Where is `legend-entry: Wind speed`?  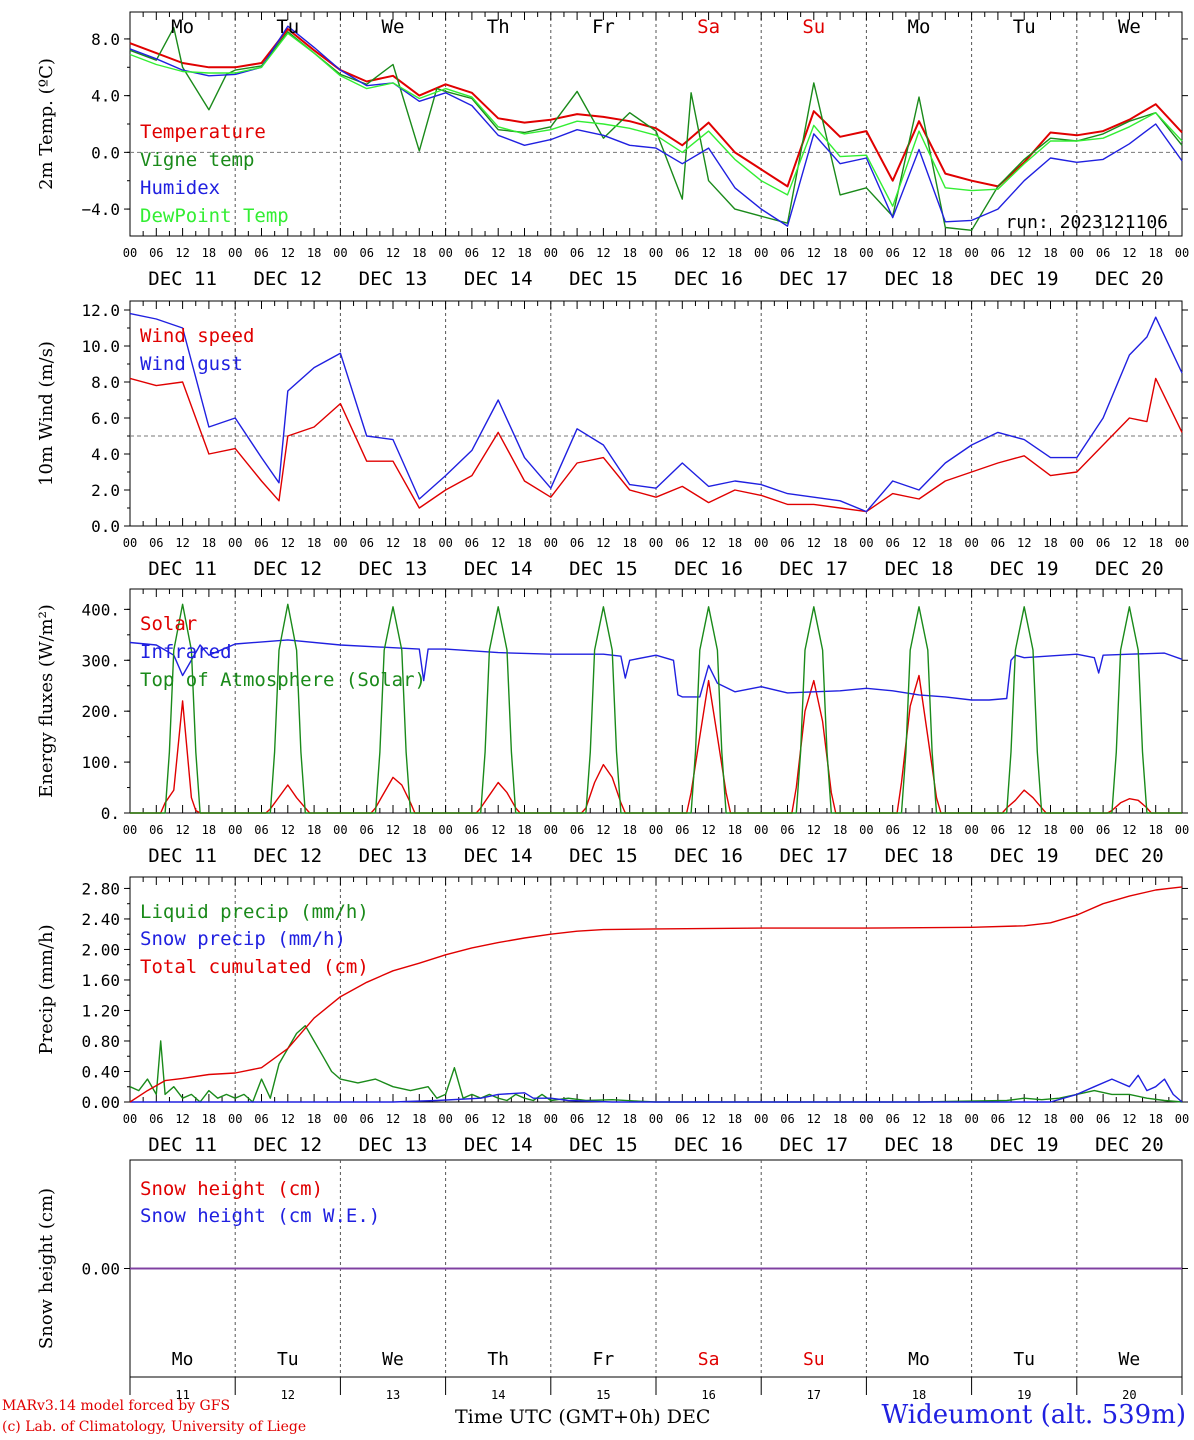 legend-entry: Wind speed is located at coordinates (197, 336).